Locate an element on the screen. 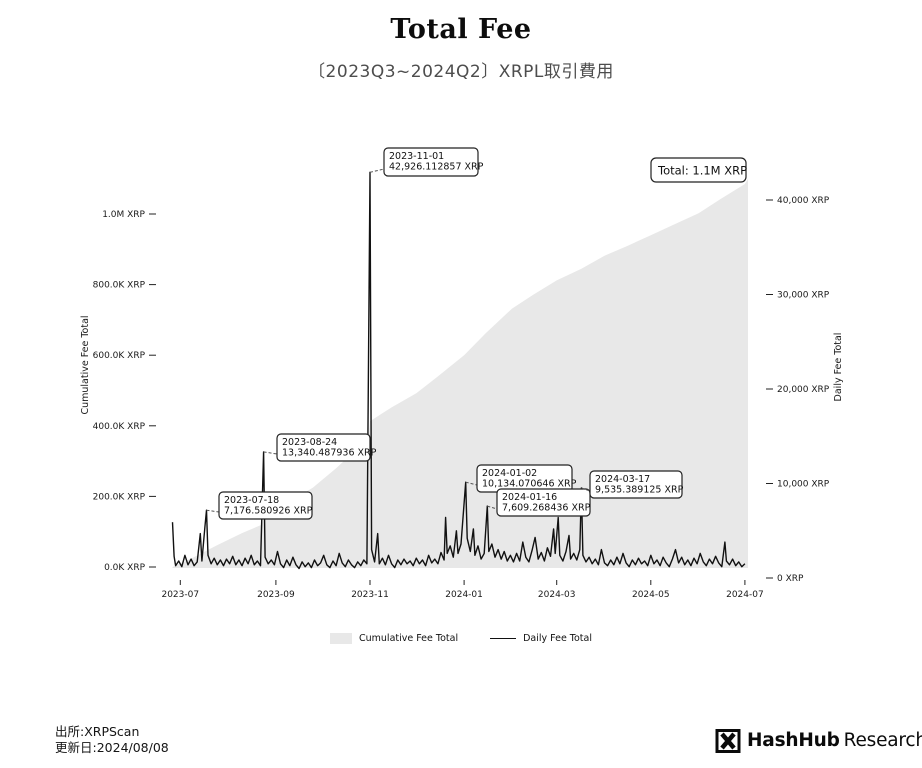 The image size is (922, 768). legend-label-daily: Daily Fee Total is located at coordinates (557, 638).